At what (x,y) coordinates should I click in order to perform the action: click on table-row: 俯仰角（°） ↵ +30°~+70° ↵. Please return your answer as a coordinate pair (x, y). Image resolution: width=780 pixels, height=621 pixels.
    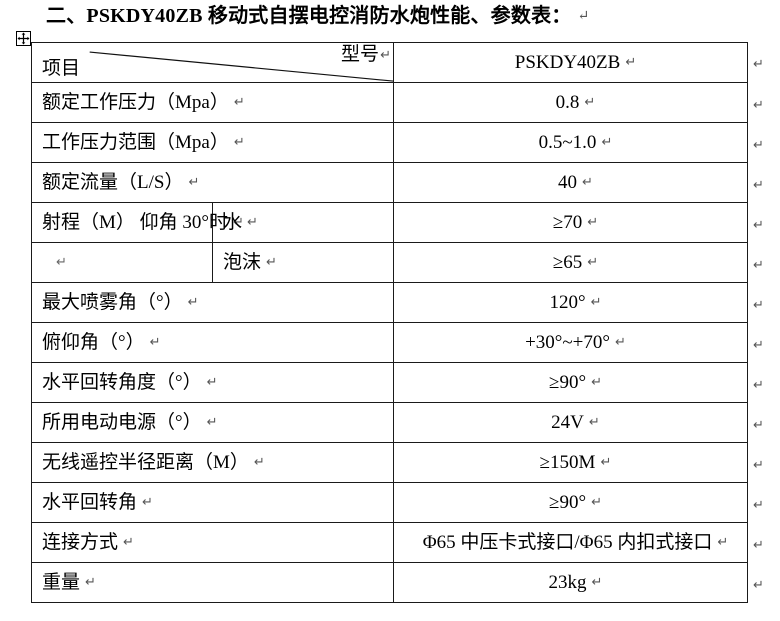
    Looking at the image, I should click on (389, 342).